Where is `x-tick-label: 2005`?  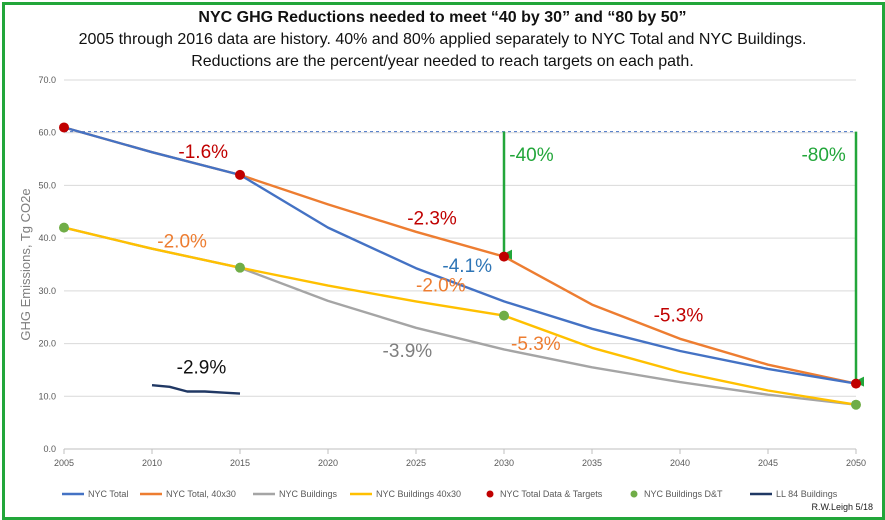
x-tick-label: 2005 is located at coordinates (64, 463).